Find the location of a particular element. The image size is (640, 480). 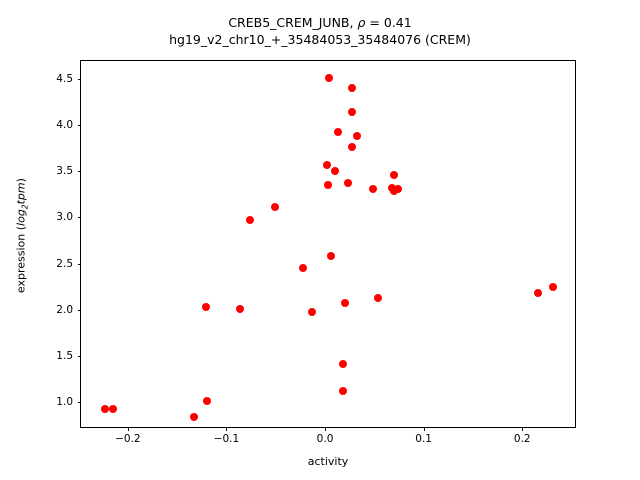

chart-title-prefix: CREB5_CREM_JUNB, is located at coordinates (293, 22).